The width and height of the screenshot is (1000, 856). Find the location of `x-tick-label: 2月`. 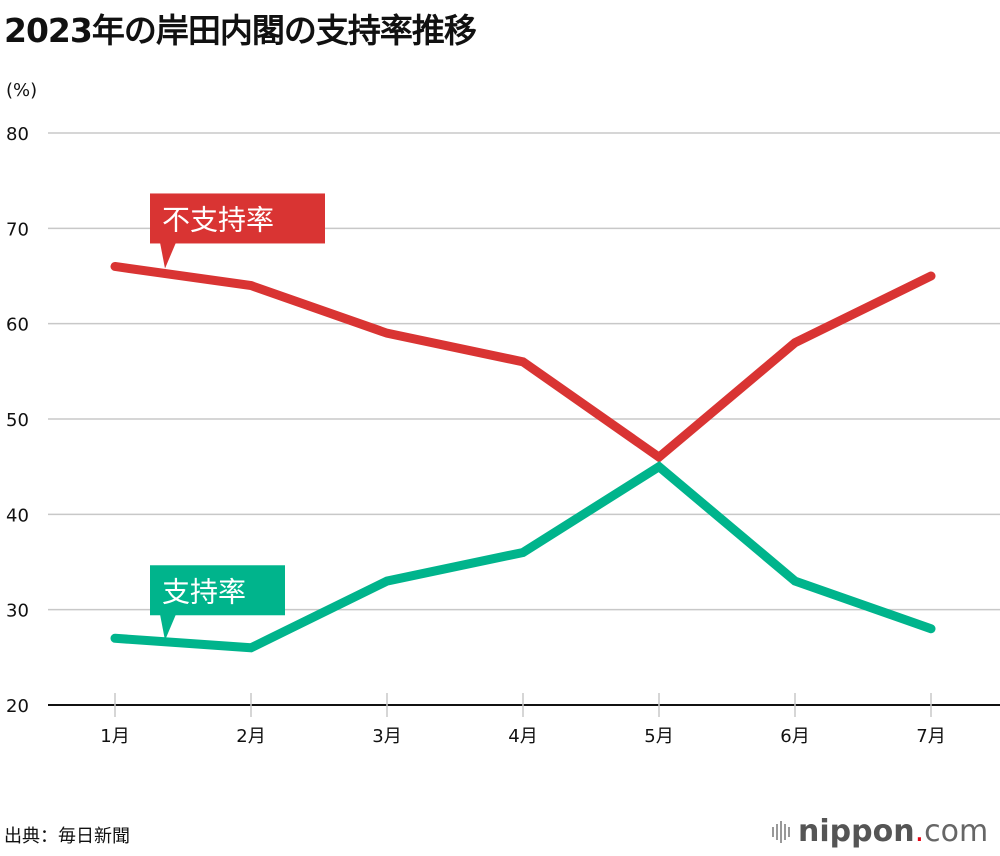

x-tick-label: 2月 is located at coordinates (250, 736).